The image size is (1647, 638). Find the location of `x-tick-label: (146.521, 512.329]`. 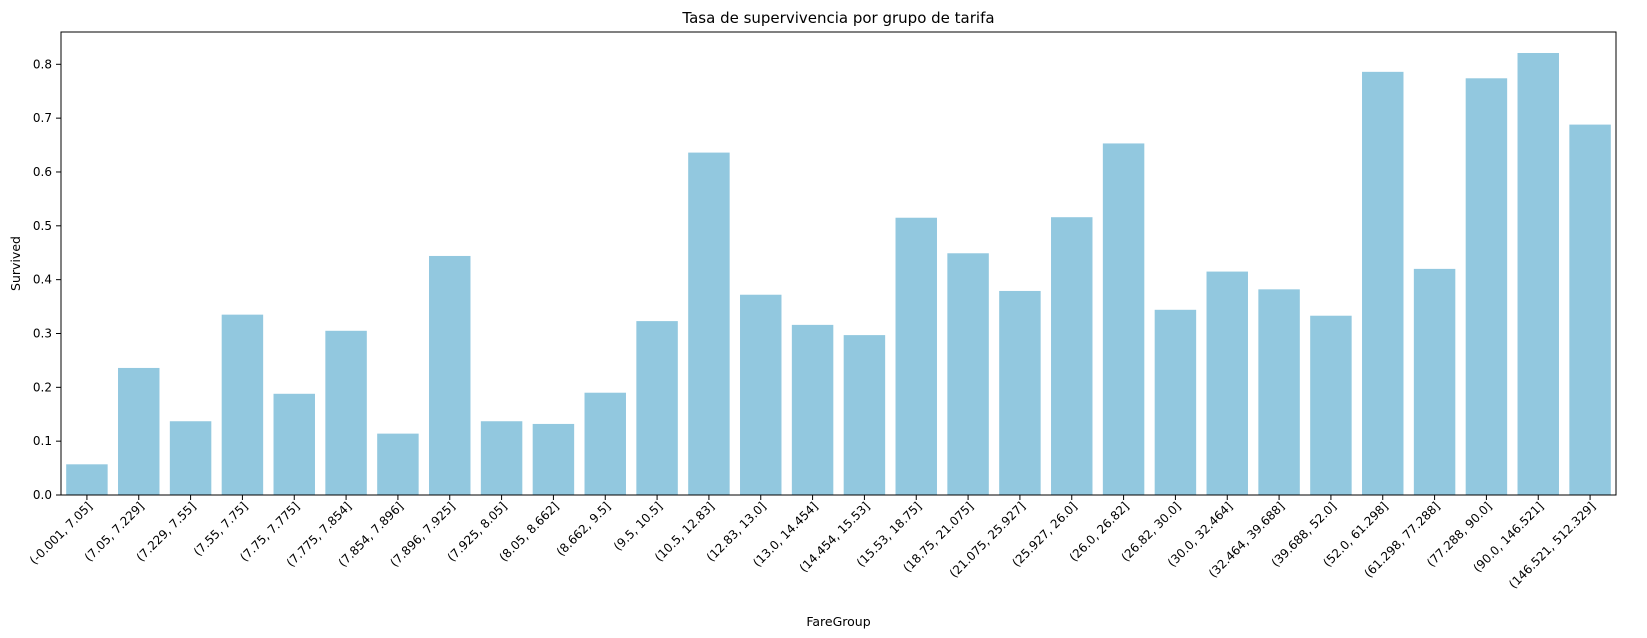

x-tick-label: (146.521, 512.329] is located at coordinates (1552, 545).